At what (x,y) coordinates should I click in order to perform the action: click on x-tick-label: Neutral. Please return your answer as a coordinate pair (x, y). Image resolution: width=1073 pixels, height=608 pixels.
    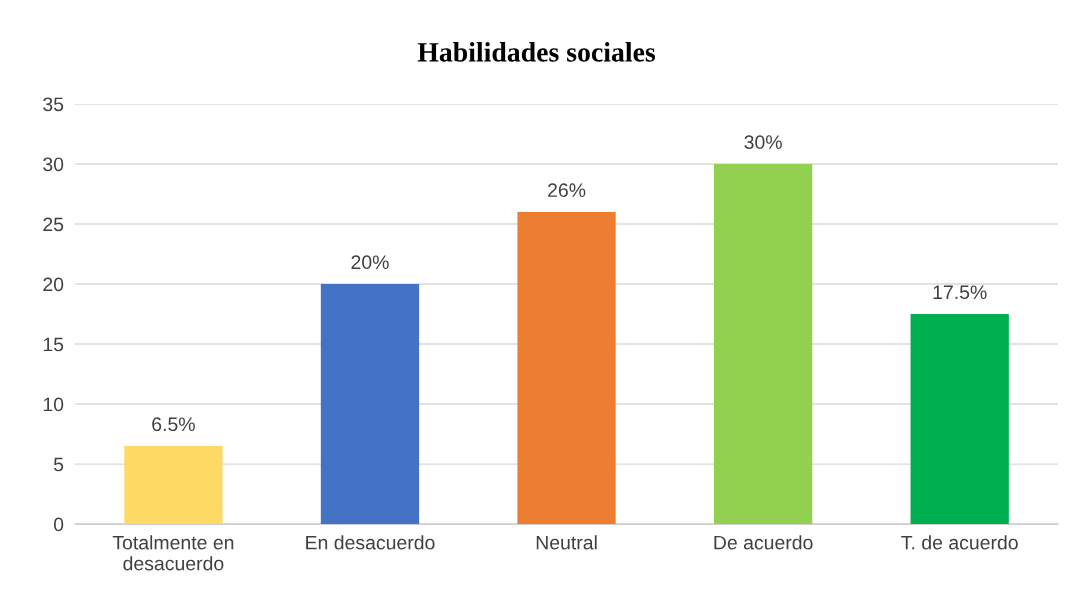
    Looking at the image, I should click on (566, 542).